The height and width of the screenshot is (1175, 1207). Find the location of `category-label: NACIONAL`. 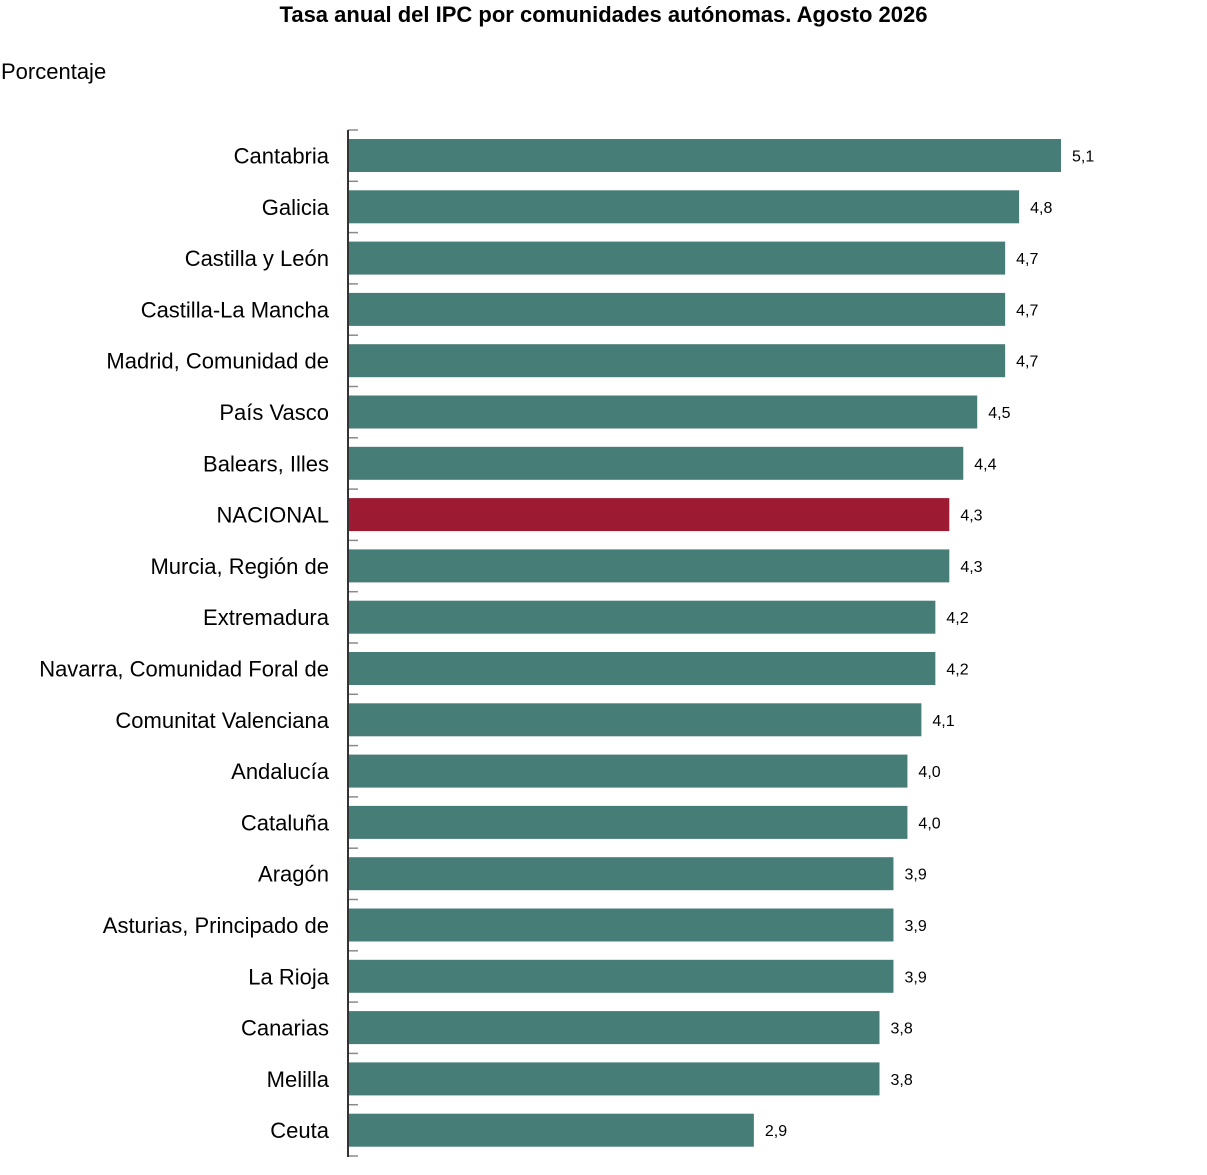

category-label: NACIONAL is located at coordinates (273, 515).